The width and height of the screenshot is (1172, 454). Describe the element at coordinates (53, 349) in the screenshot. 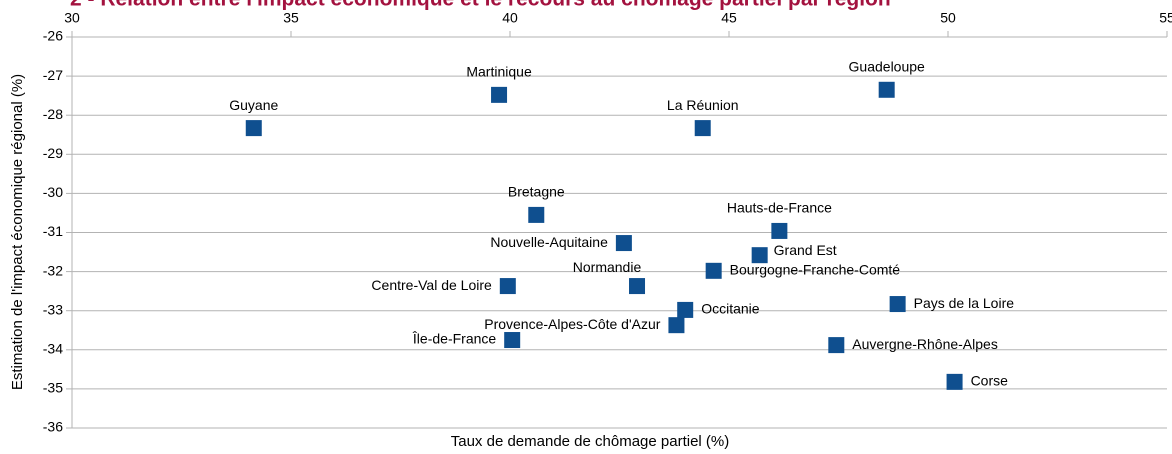

I see `y-tick-label: -34` at that location.